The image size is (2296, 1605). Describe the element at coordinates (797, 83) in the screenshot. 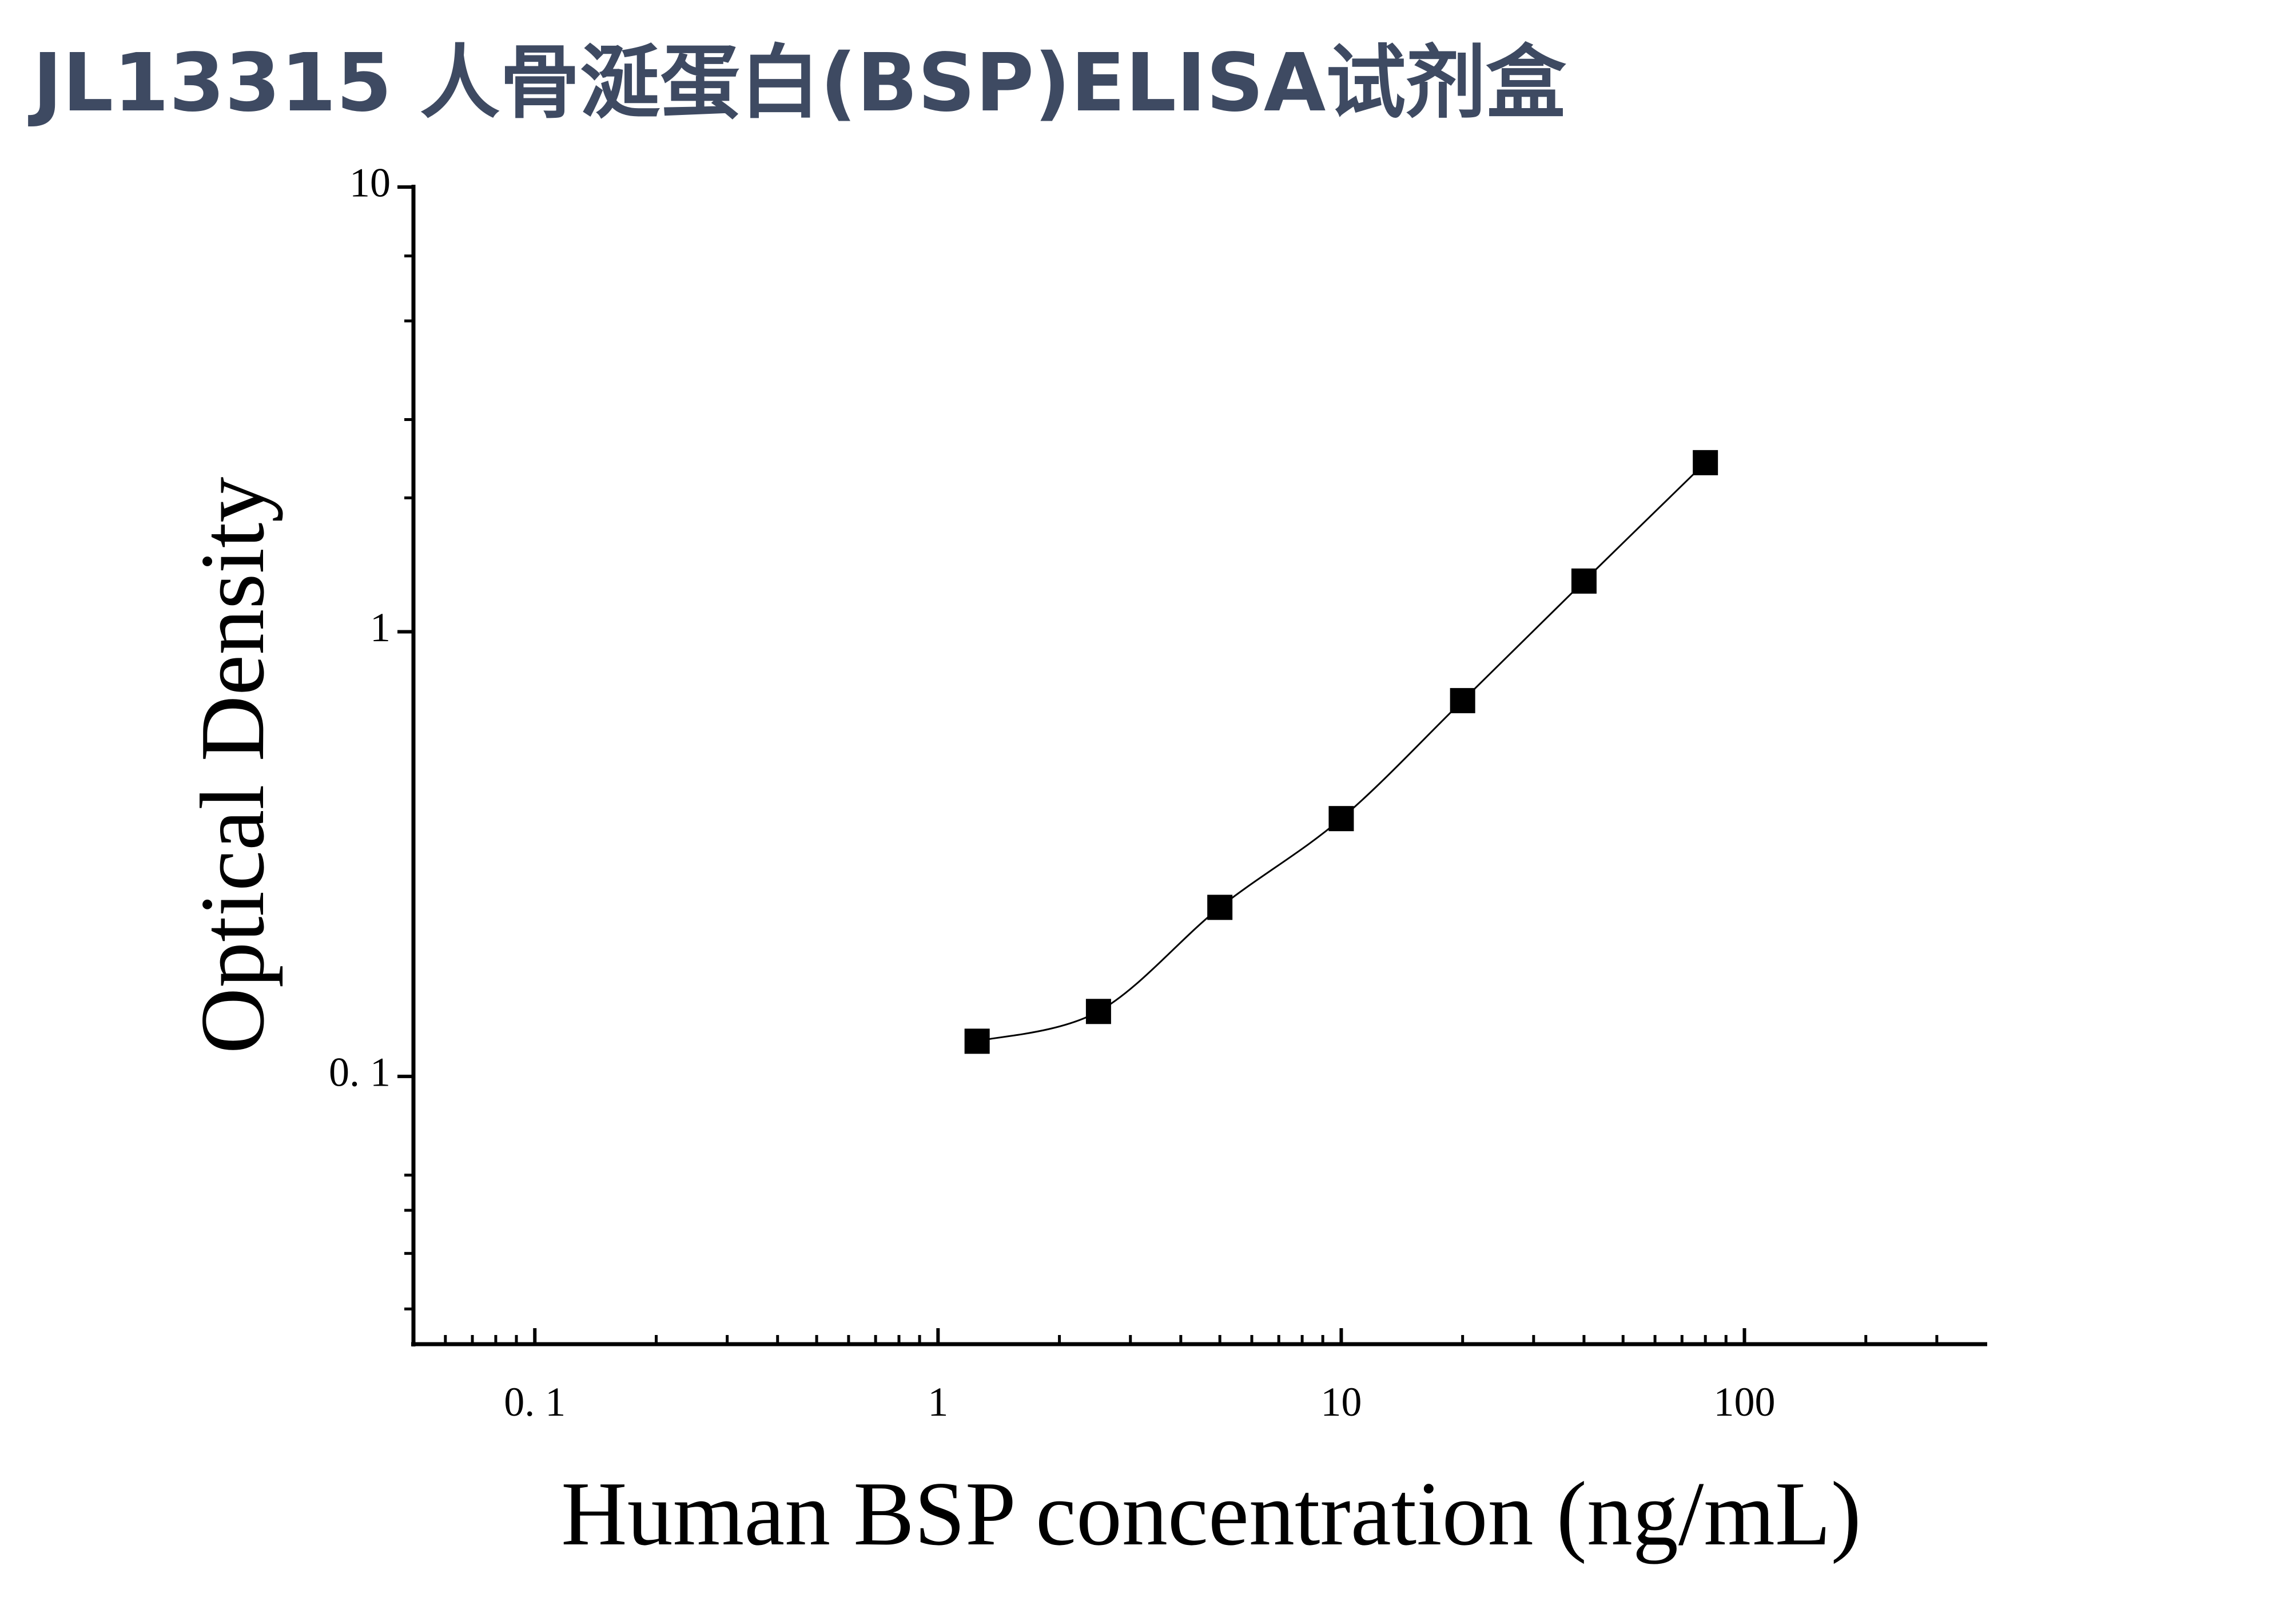

I see `chart-title: JL13315 人骨涎蛋白(BSP)ELISA试剂盒` at that location.